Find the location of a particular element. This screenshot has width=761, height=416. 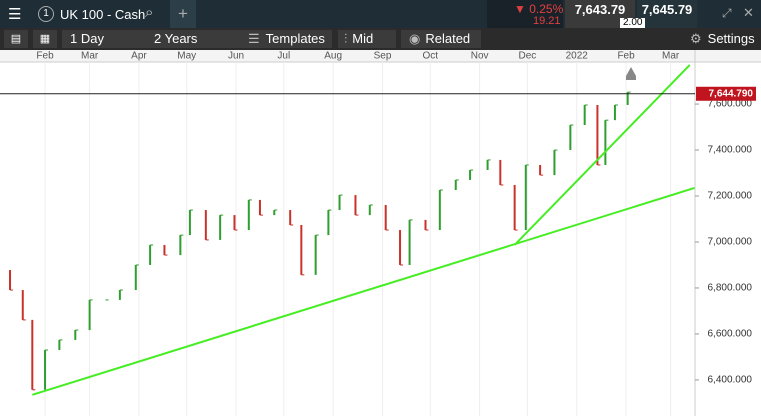

y-tick-label: 6,400.000 is located at coordinates (730, 380).